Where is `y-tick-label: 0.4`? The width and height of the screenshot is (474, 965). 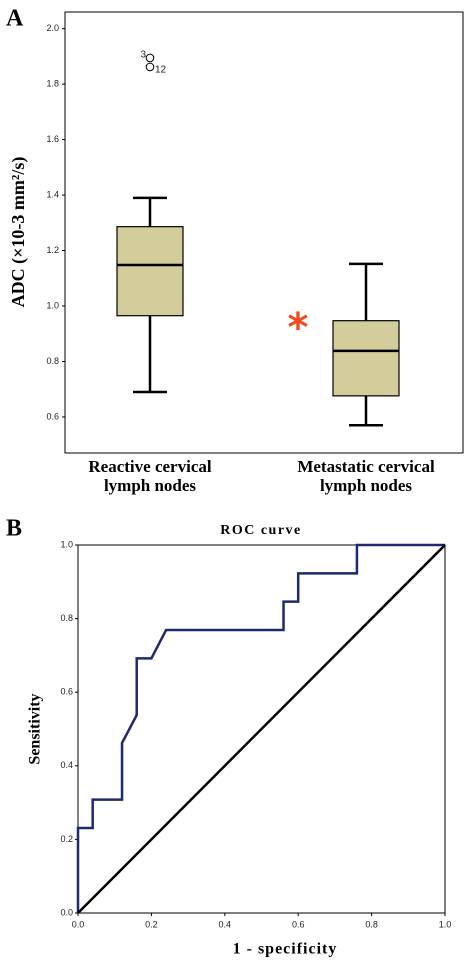 y-tick-label: 0.4 is located at coordinates (66, 765).